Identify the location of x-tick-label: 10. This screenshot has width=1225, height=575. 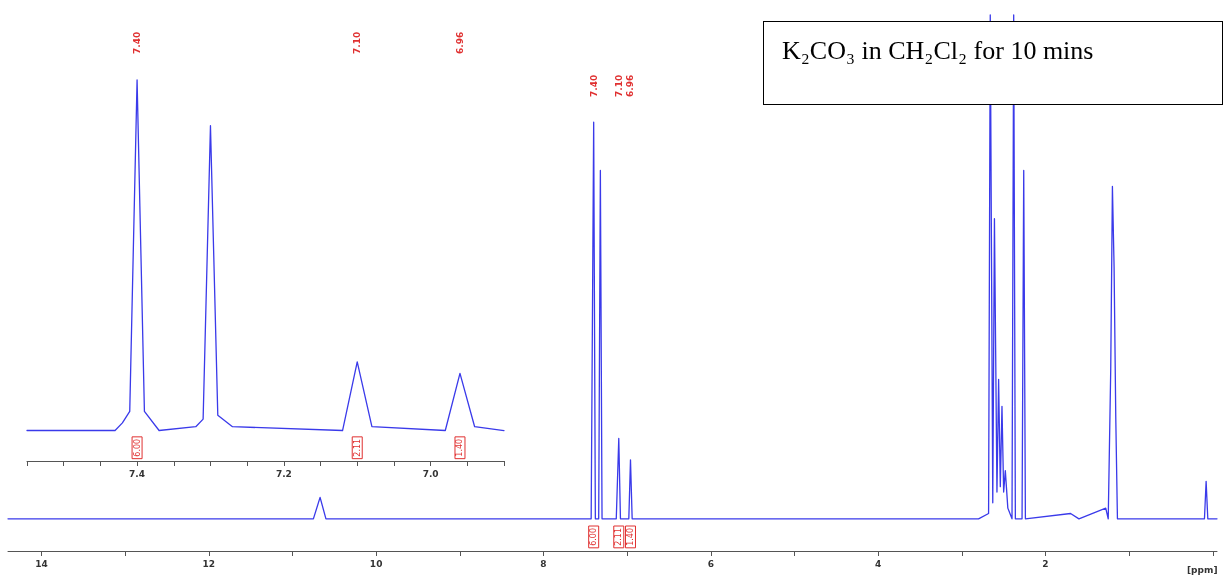
(376, 563).